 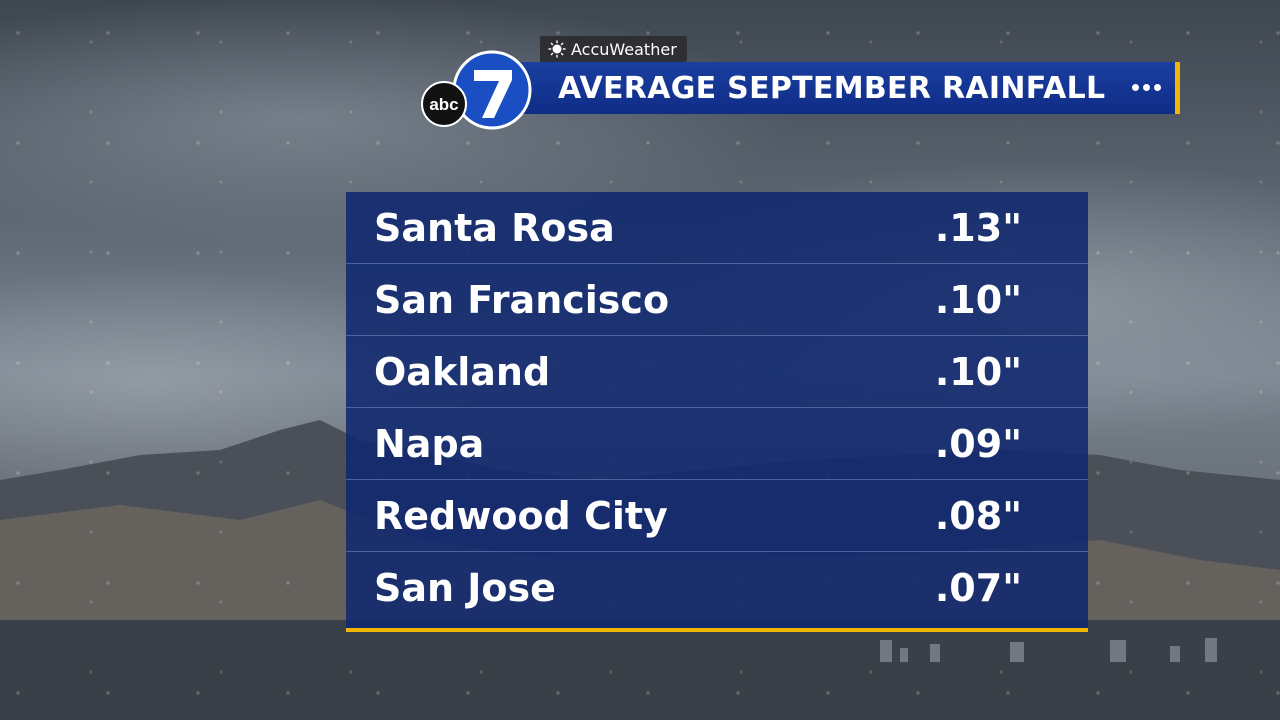 I want to click on title-banner: AVERAGE SEPTEMBER RAINFALL, so click(x=845, y=88).